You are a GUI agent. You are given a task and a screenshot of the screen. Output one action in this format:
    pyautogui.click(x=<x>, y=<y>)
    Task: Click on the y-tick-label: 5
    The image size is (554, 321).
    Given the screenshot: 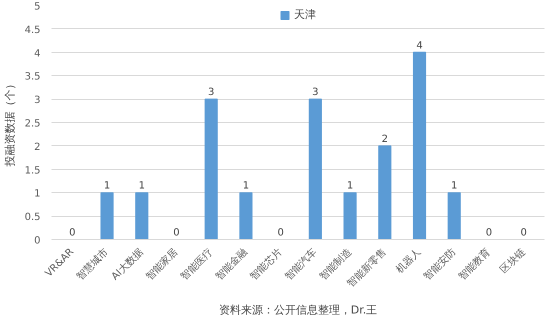 What is the action you would take?
    pyautogui.click(x=37, y=7)
    